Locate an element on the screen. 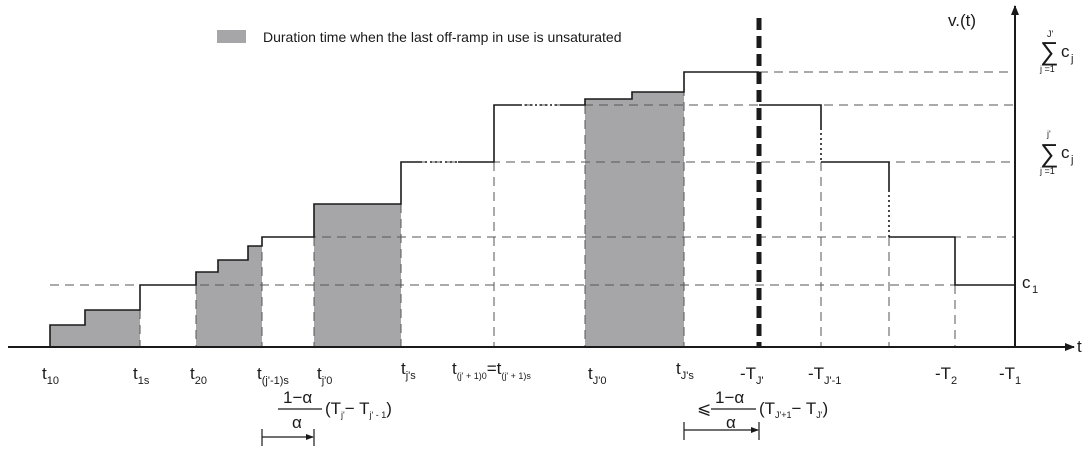  shaded-region-t20-tj1s is located at coordinates (229, 296).